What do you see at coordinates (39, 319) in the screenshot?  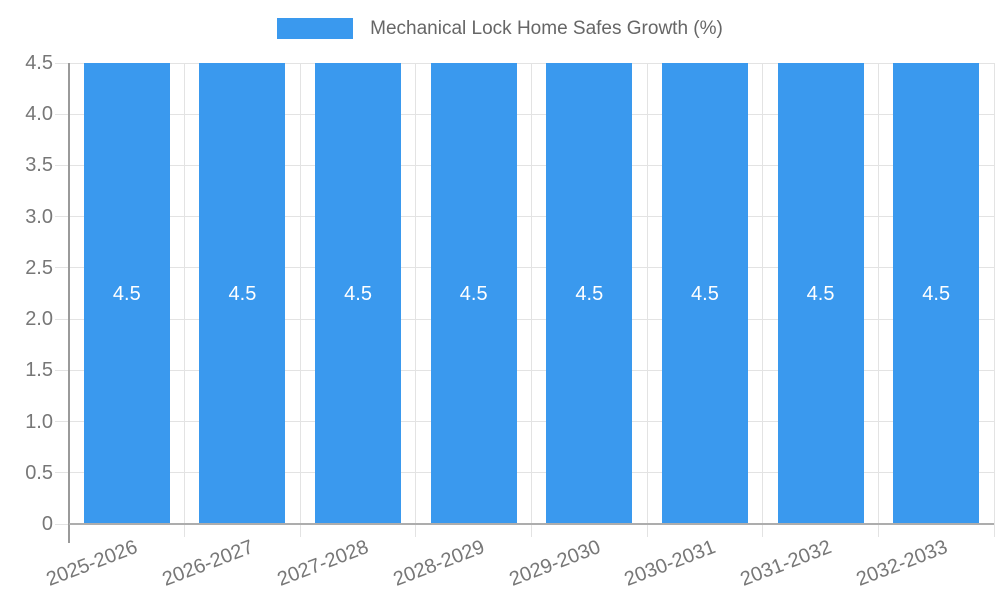 I see `y-tick-label: 2.0` at bounding box center [39, 319].